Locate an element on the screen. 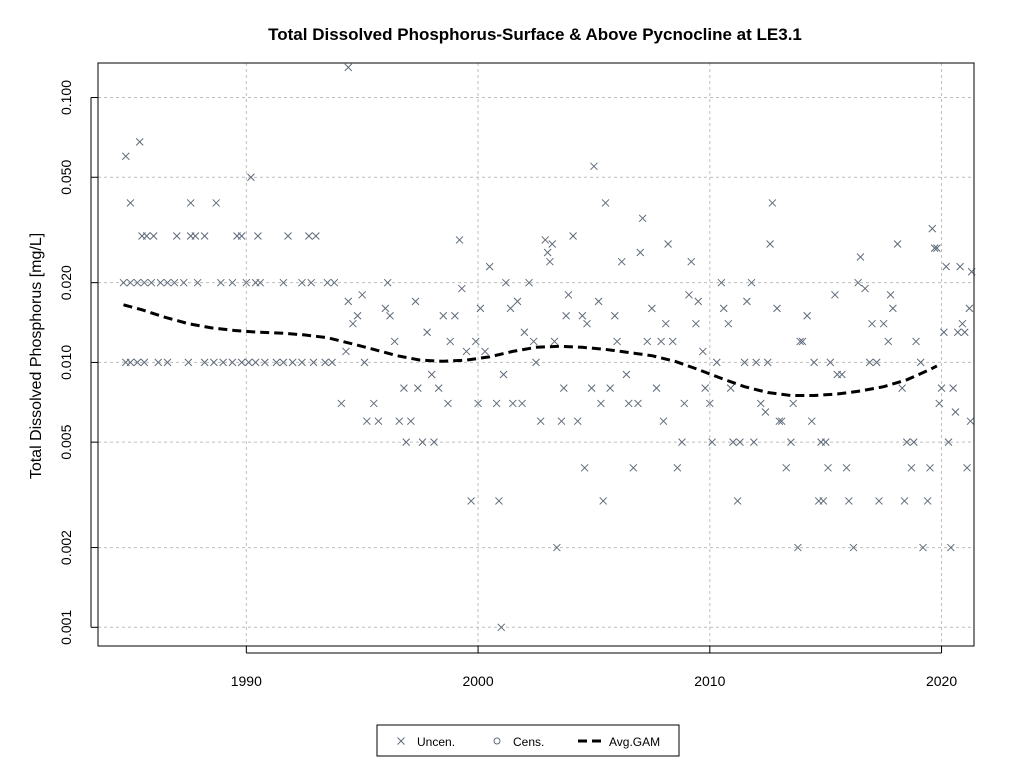 This screenshot has height=768, width=1024. legend-gam-label: Avg.GAM is located at coordinates (634, 742).